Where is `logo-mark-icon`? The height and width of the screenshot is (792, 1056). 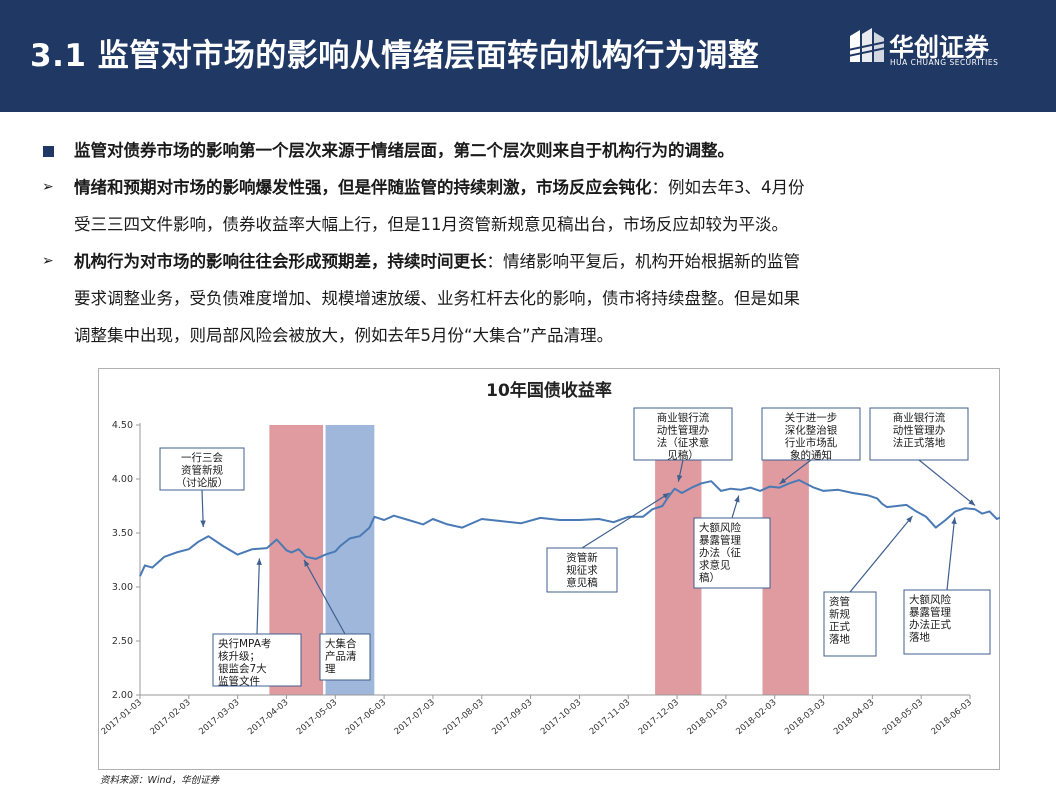 logo-mark-icon is located at coordinates (867, 45).